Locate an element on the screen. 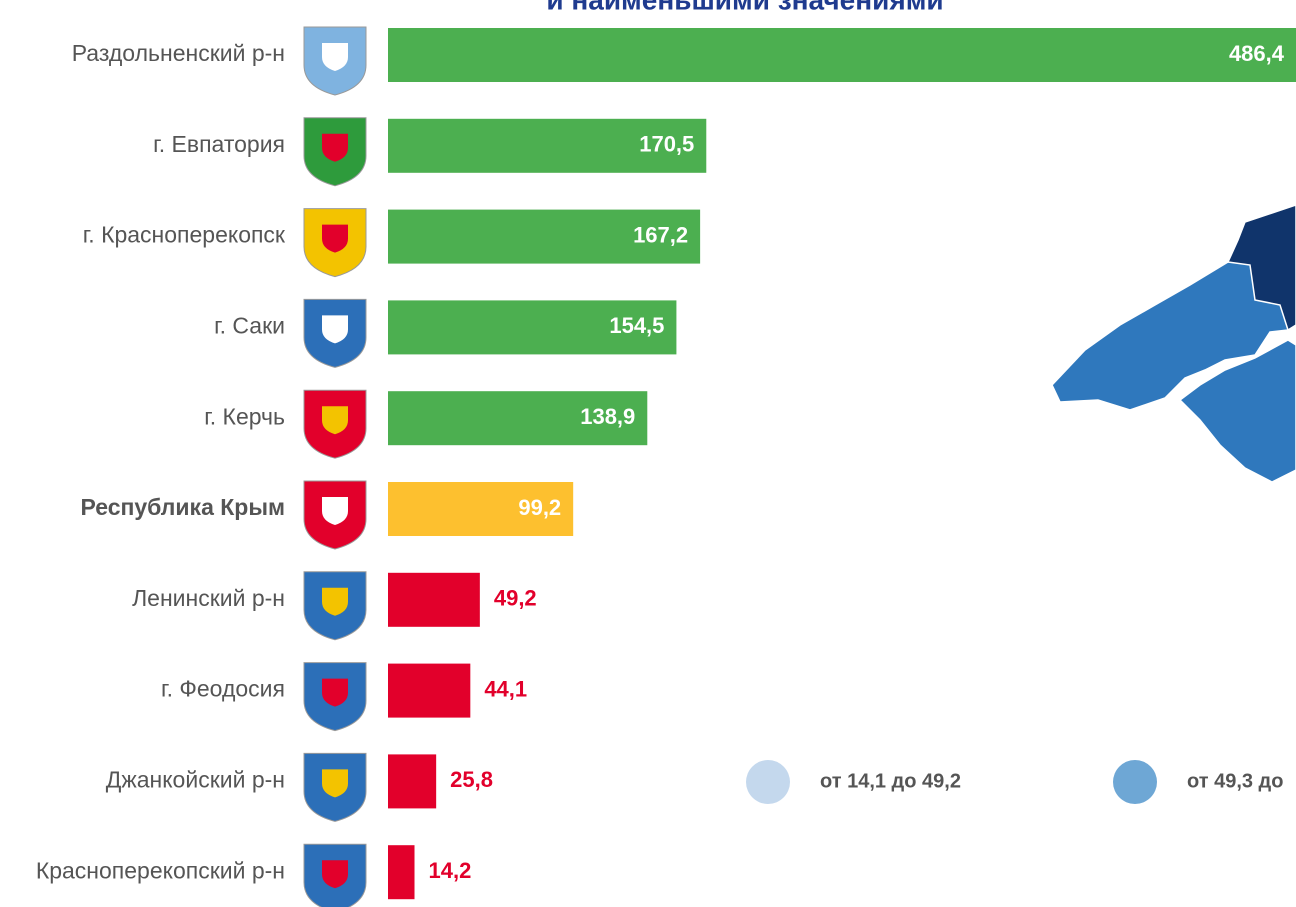 The image size is (1296, 907). value-label: 25,8 is located at coordinates (471, 779).